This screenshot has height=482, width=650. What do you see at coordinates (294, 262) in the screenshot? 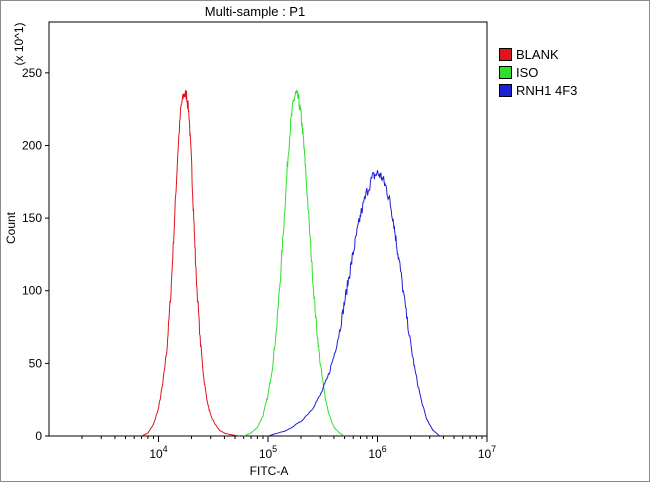
I see `series-line-iso` at bounding box center [294, 262].